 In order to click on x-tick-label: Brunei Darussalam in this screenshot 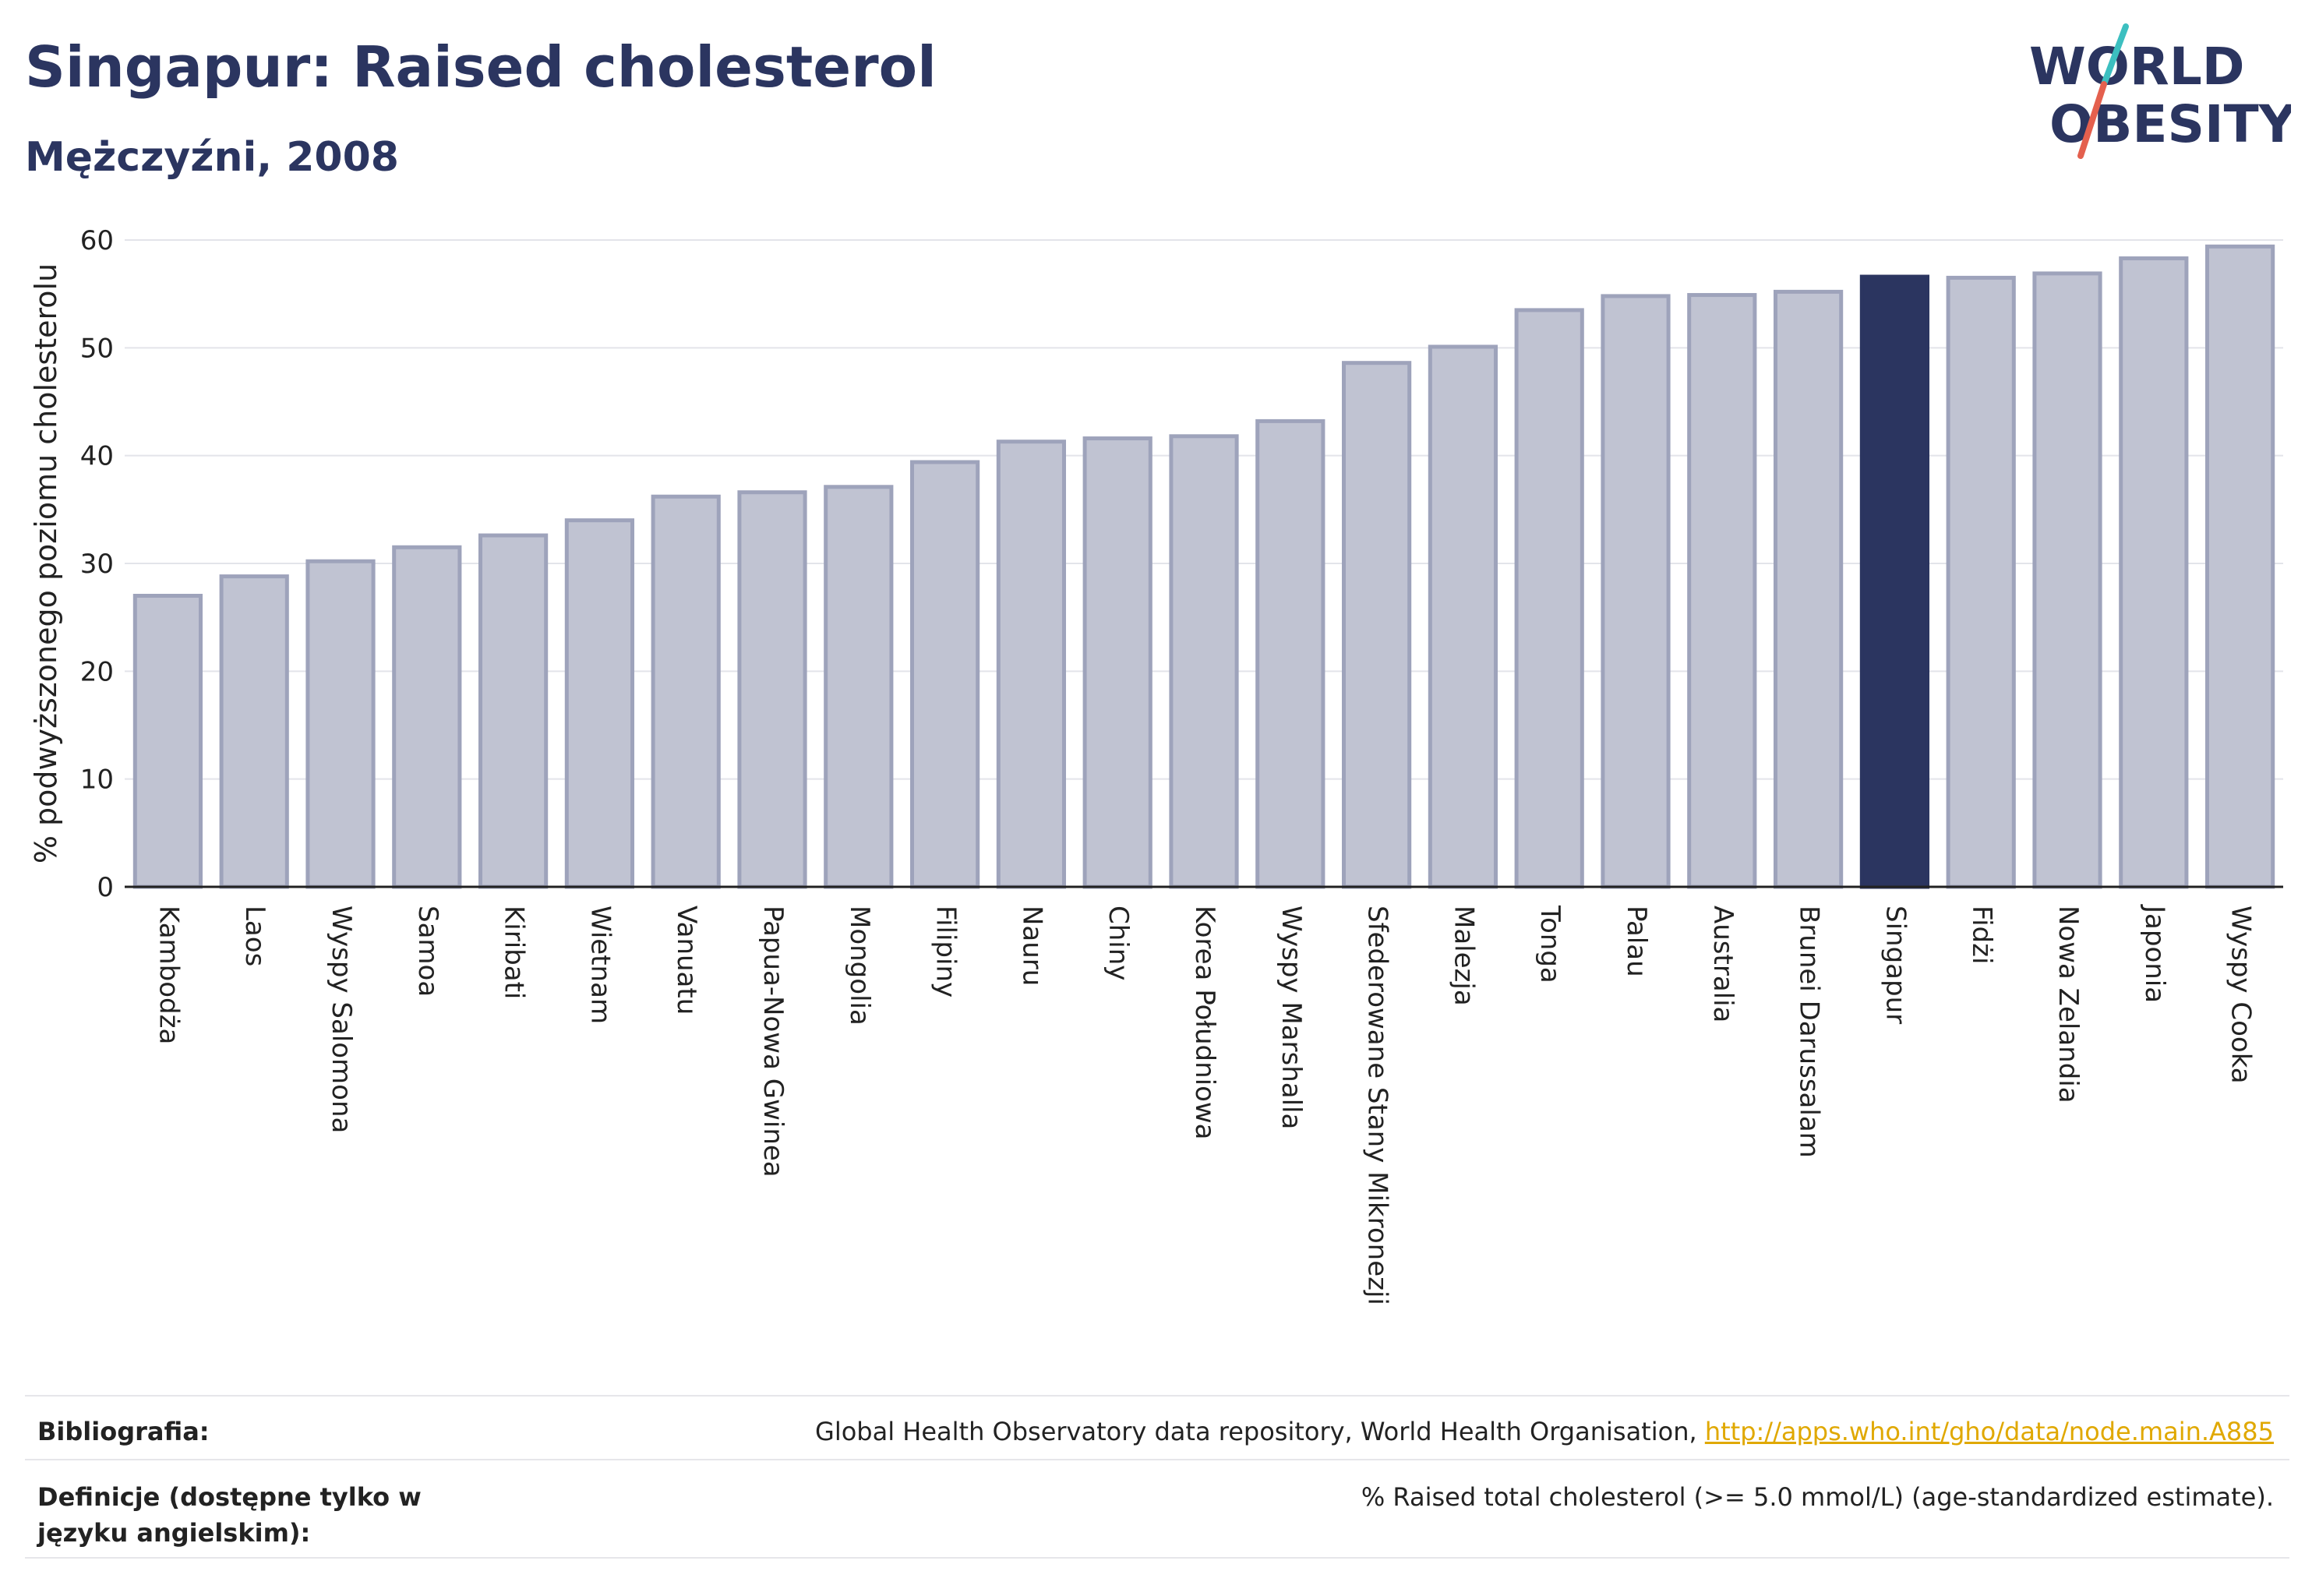, I will do `click(1809, 1032)`.